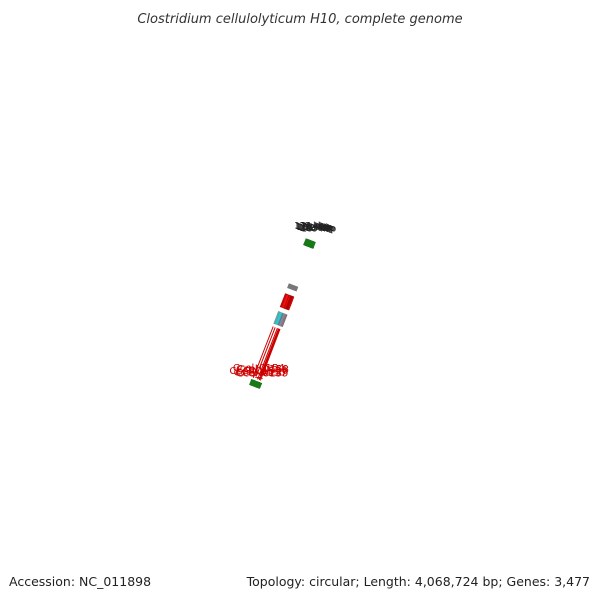 This screenshot has width=600, height=600. I want to click on gene-label: Ccel_0156, so click(262, 369).